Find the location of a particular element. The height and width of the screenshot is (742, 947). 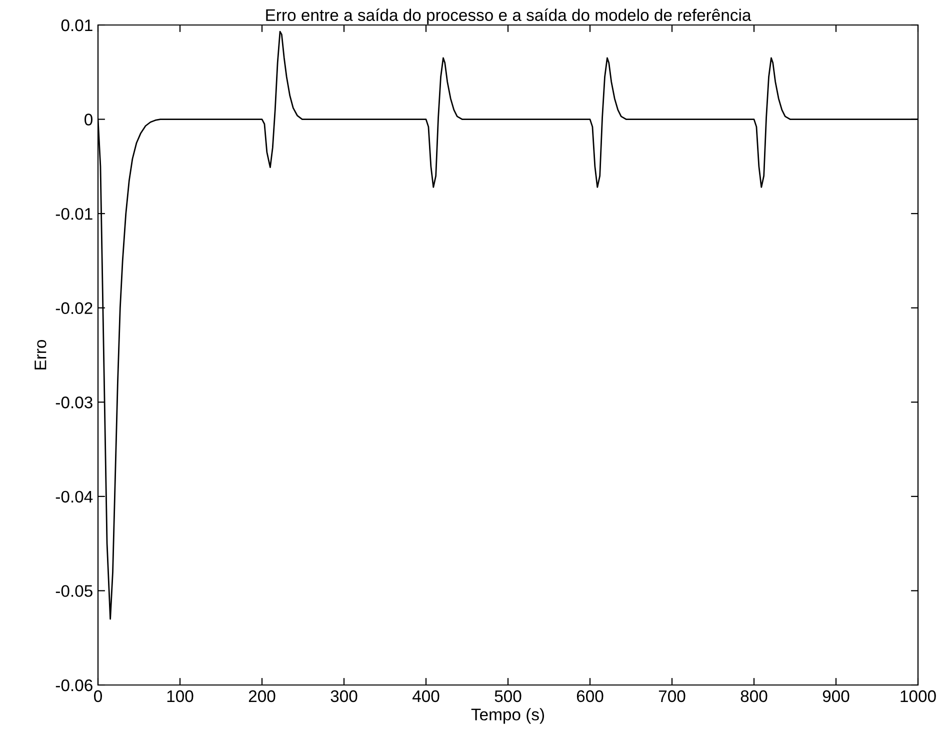

y-tick-label: -0.05 is located at coordinates (74, 591).